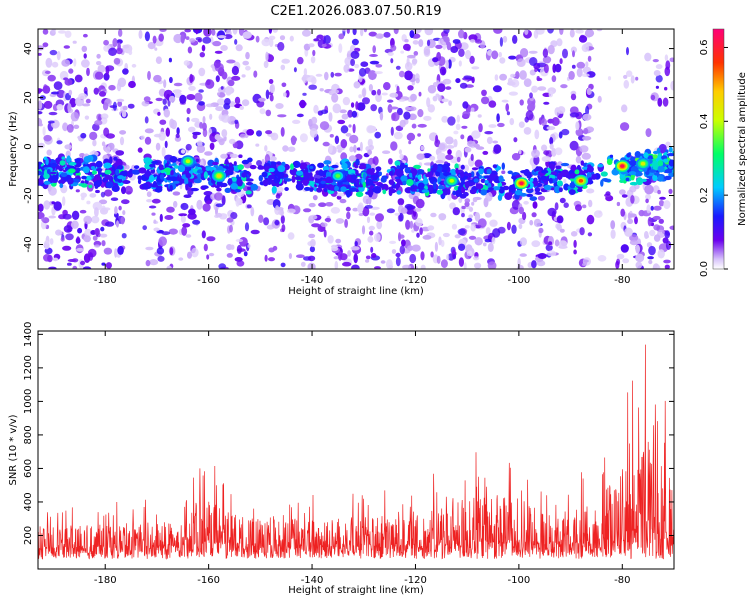 This screenshot has height=600, width=750. Describe the element at coordinates (28, 434) in the screenshot. I see `y-tick-label: 800` at that location.